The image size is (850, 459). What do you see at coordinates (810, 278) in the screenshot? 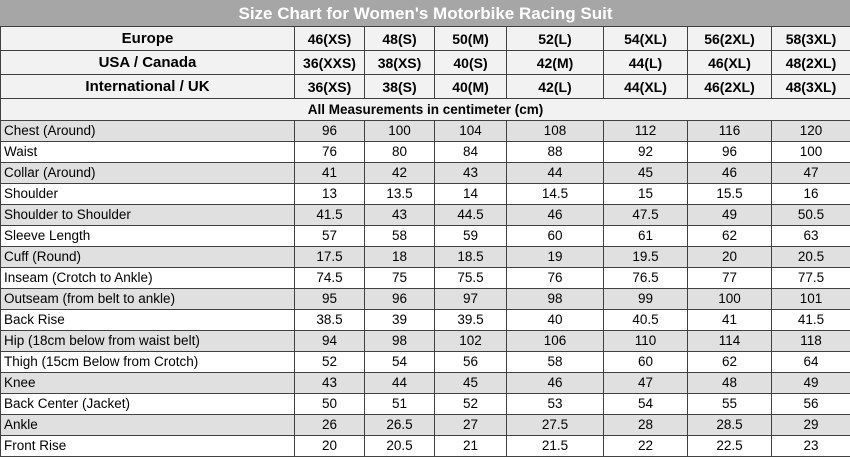
I see `measurement-value: 77.5` at bounding box center [810, 278].